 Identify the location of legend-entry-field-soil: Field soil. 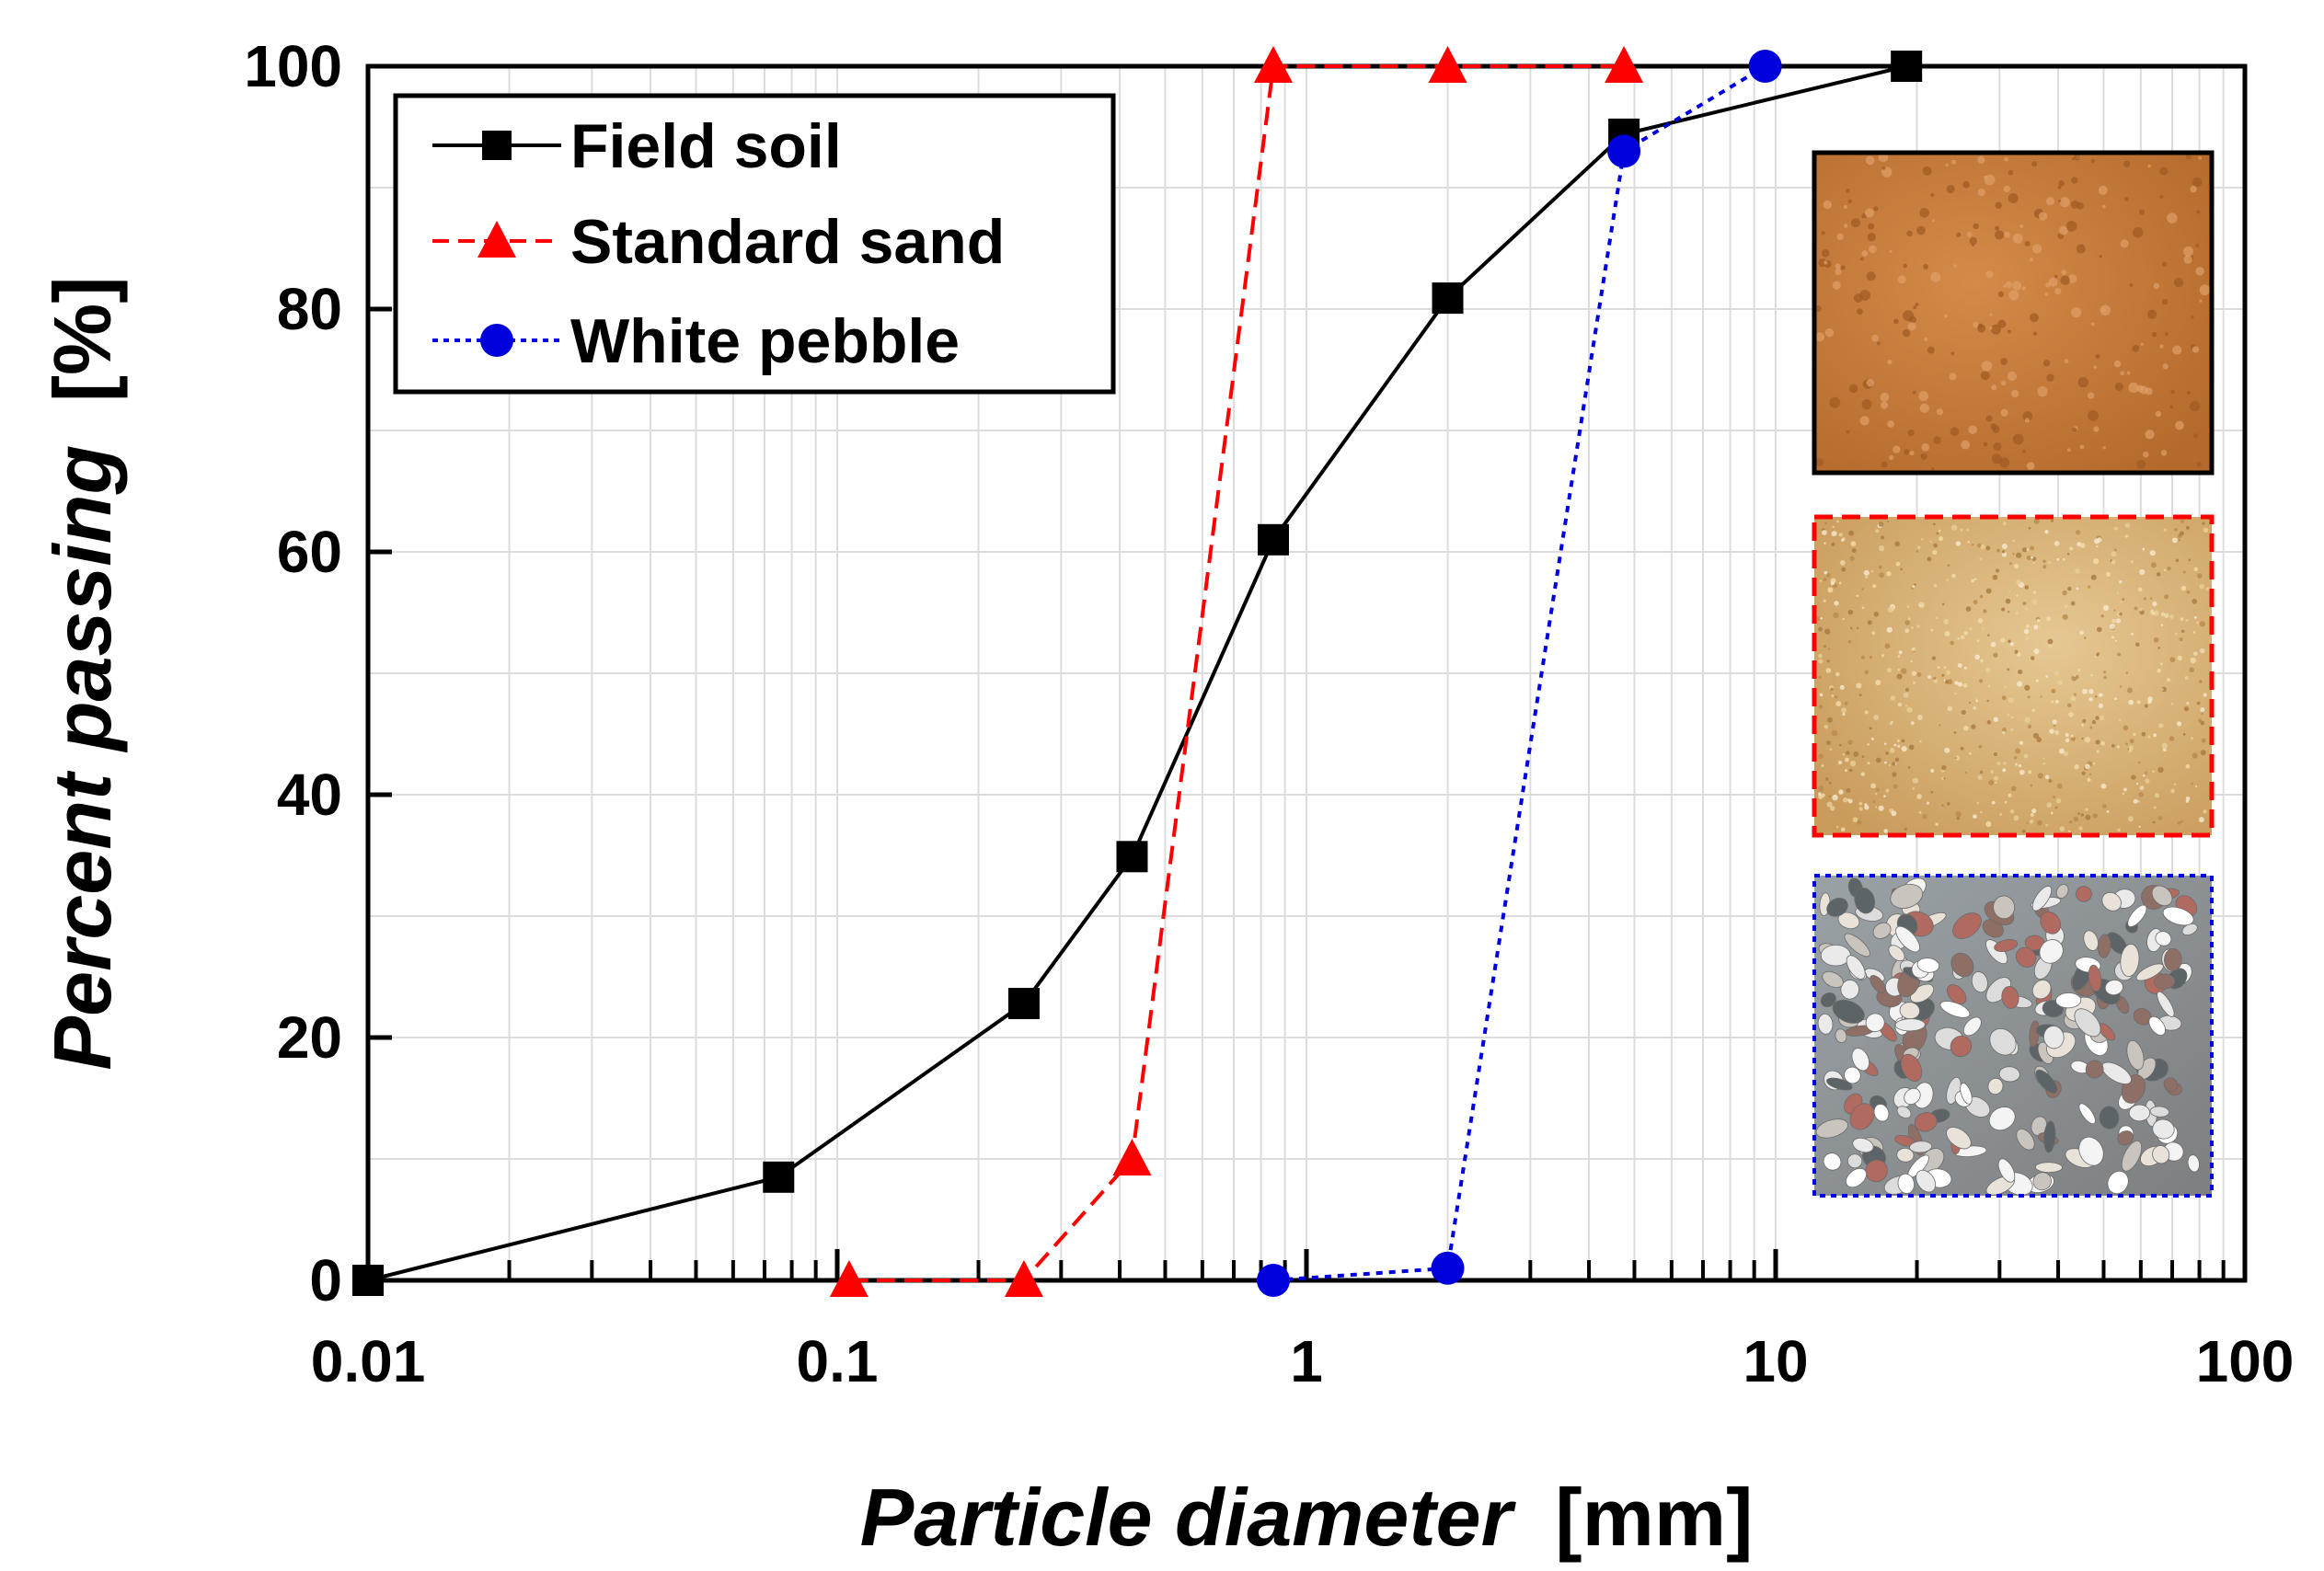
(637, 146).